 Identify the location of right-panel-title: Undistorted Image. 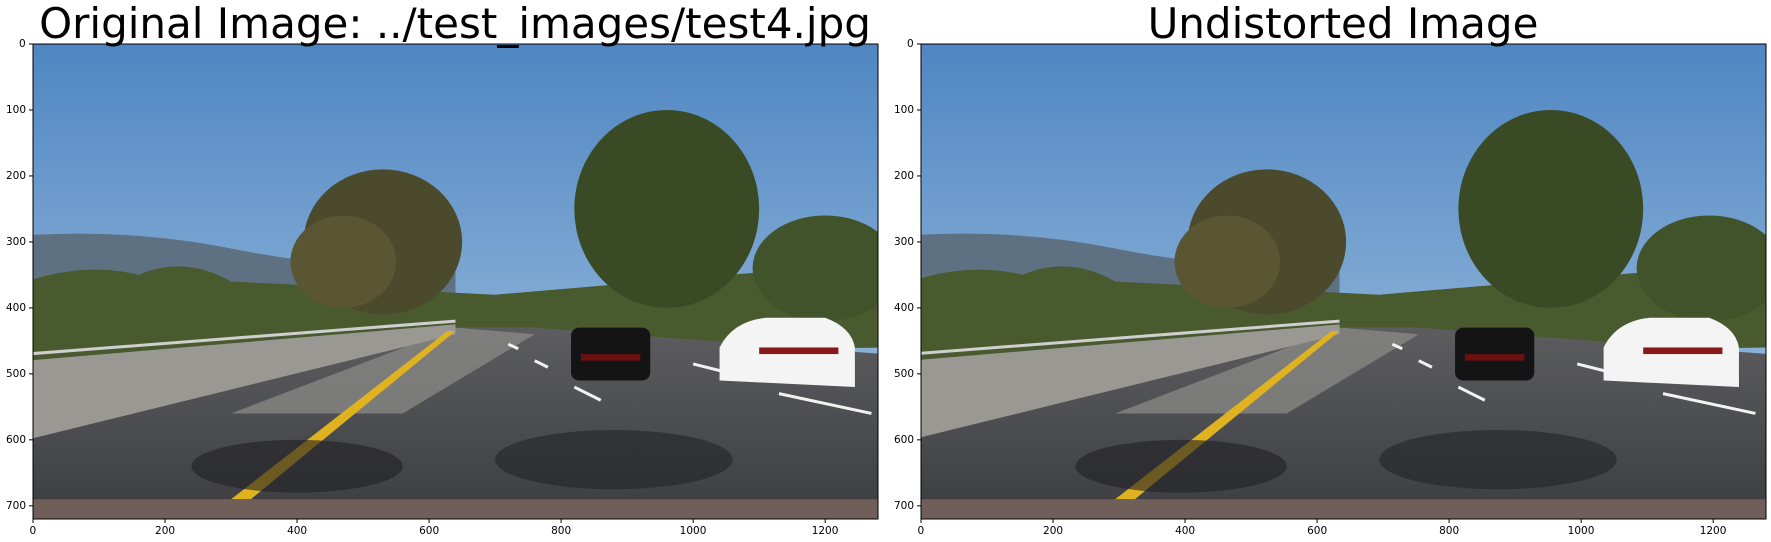
(1343, 24).